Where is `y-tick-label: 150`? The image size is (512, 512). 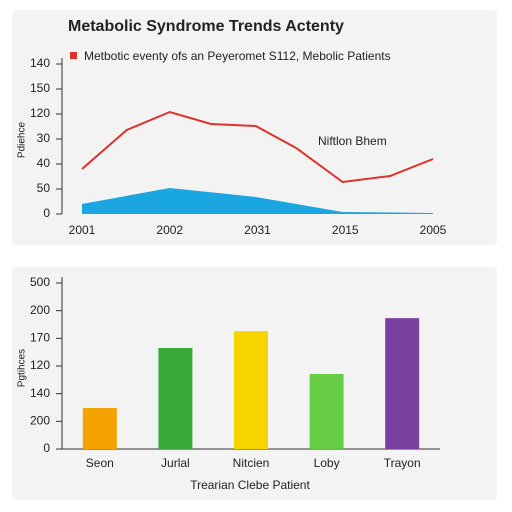
y-tick-label: 150 is located at coordinates (40, 88).